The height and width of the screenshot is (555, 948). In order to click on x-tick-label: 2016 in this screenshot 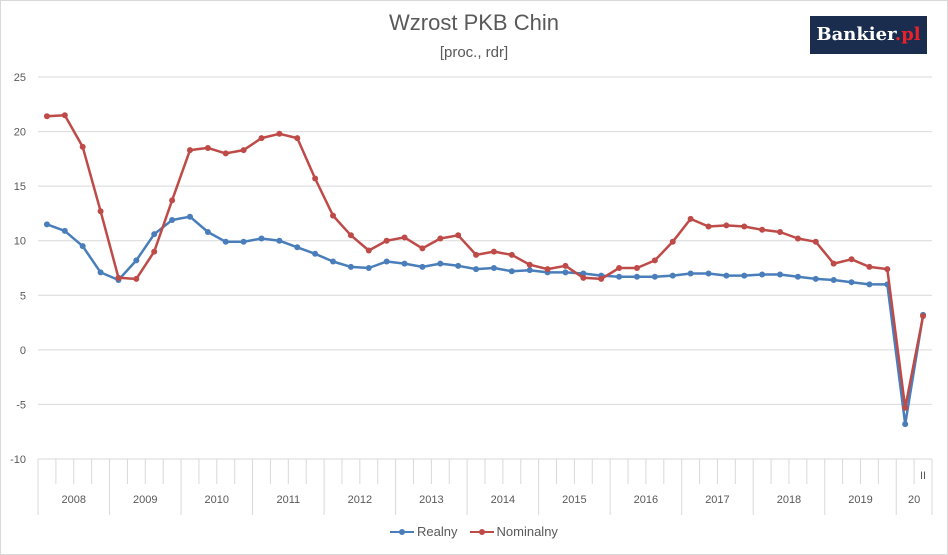, I will do `click(646, 500)`.